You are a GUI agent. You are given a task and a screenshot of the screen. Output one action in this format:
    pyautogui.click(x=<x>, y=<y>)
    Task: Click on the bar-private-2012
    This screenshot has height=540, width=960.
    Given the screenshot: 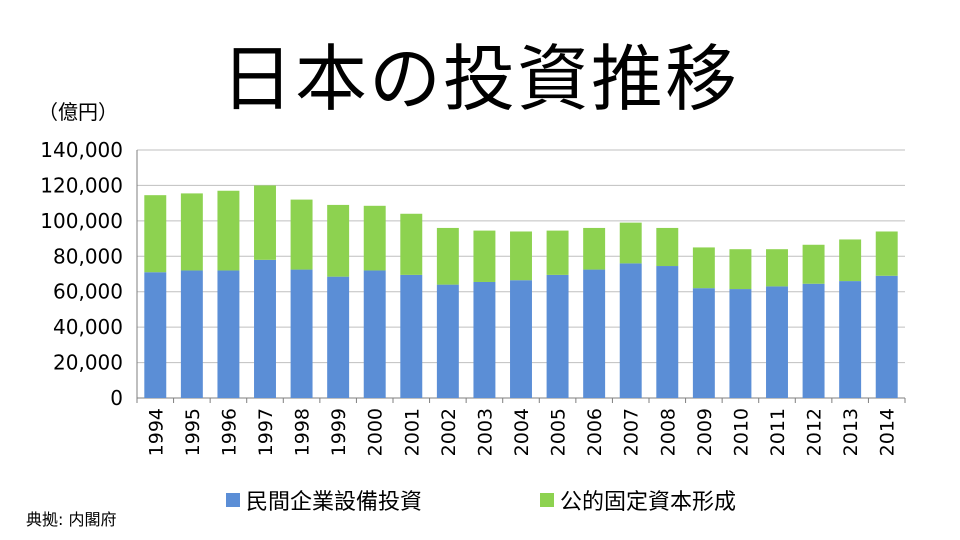 What is the action you would take?
    pyautogui.click(x=813, y=340)
    